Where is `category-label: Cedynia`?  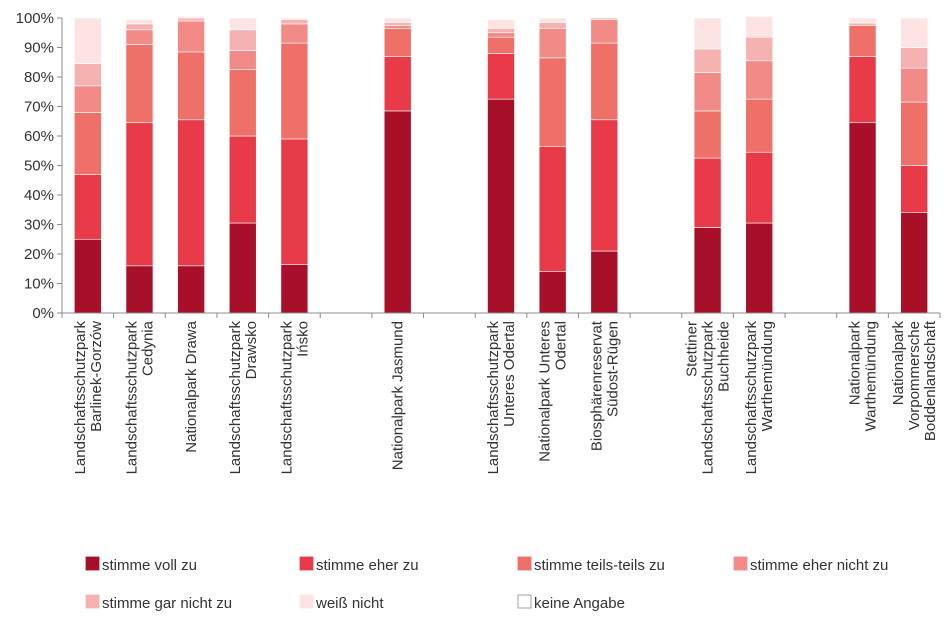
category-label: Cedynia is located at coordinates (147, 348).